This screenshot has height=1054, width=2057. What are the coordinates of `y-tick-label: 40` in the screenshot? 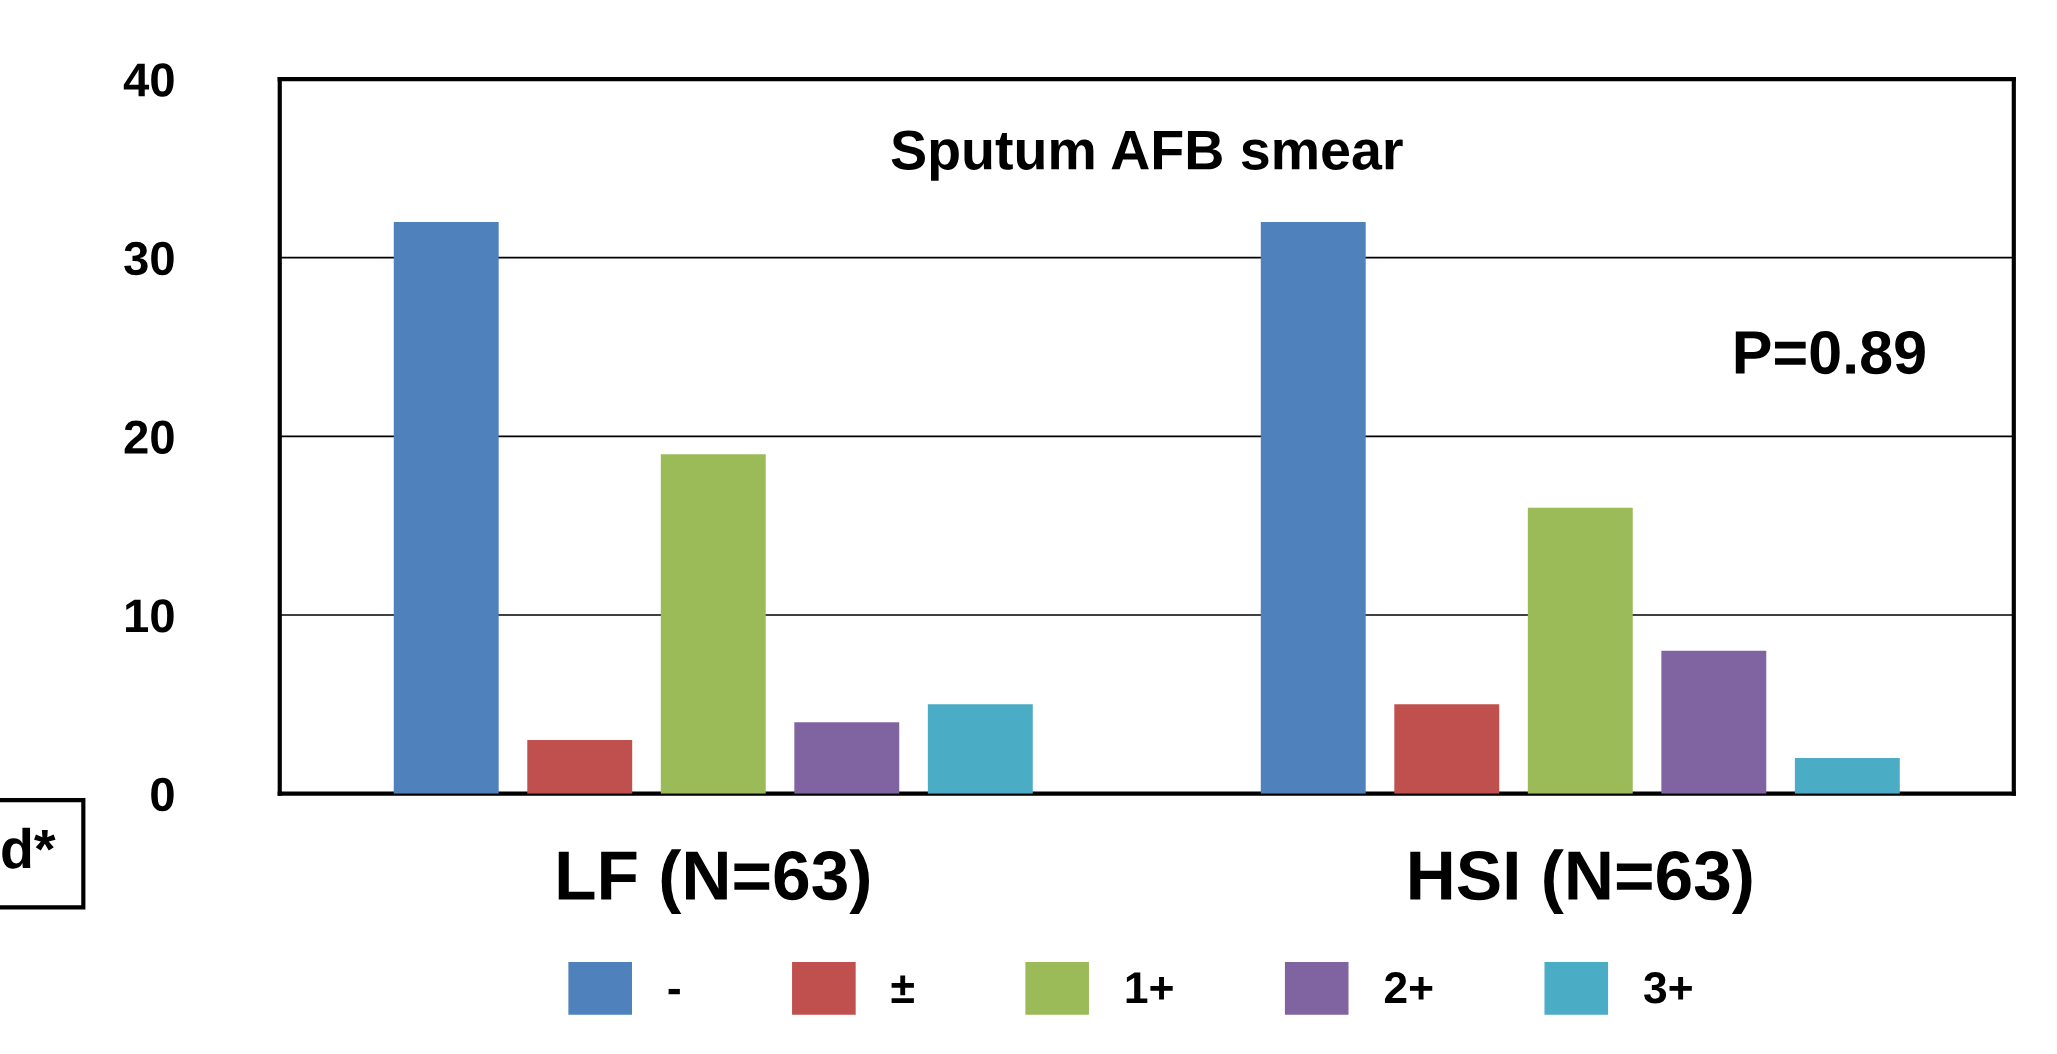 It's located at (148, 80).